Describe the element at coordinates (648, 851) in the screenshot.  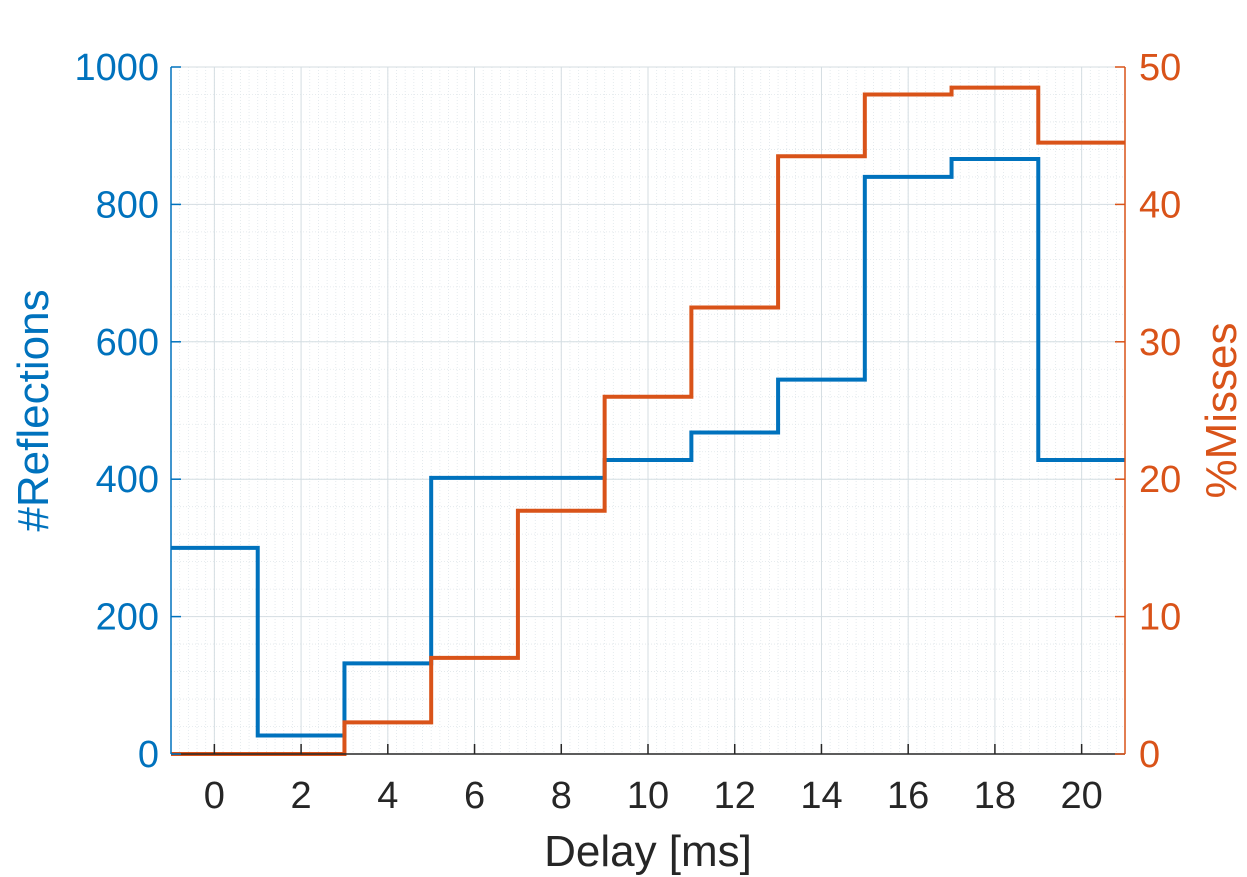
I see `x-axis-label: Delay [ms]` at that location.